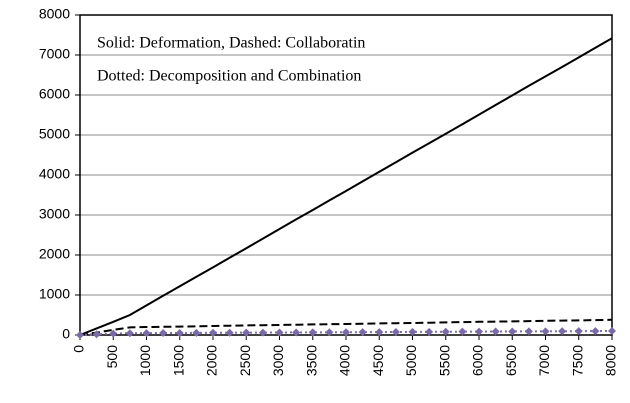  Describe the element at coordinates (54, 134) in the screenshot. I see `y-tick-label: 5000` at that location.